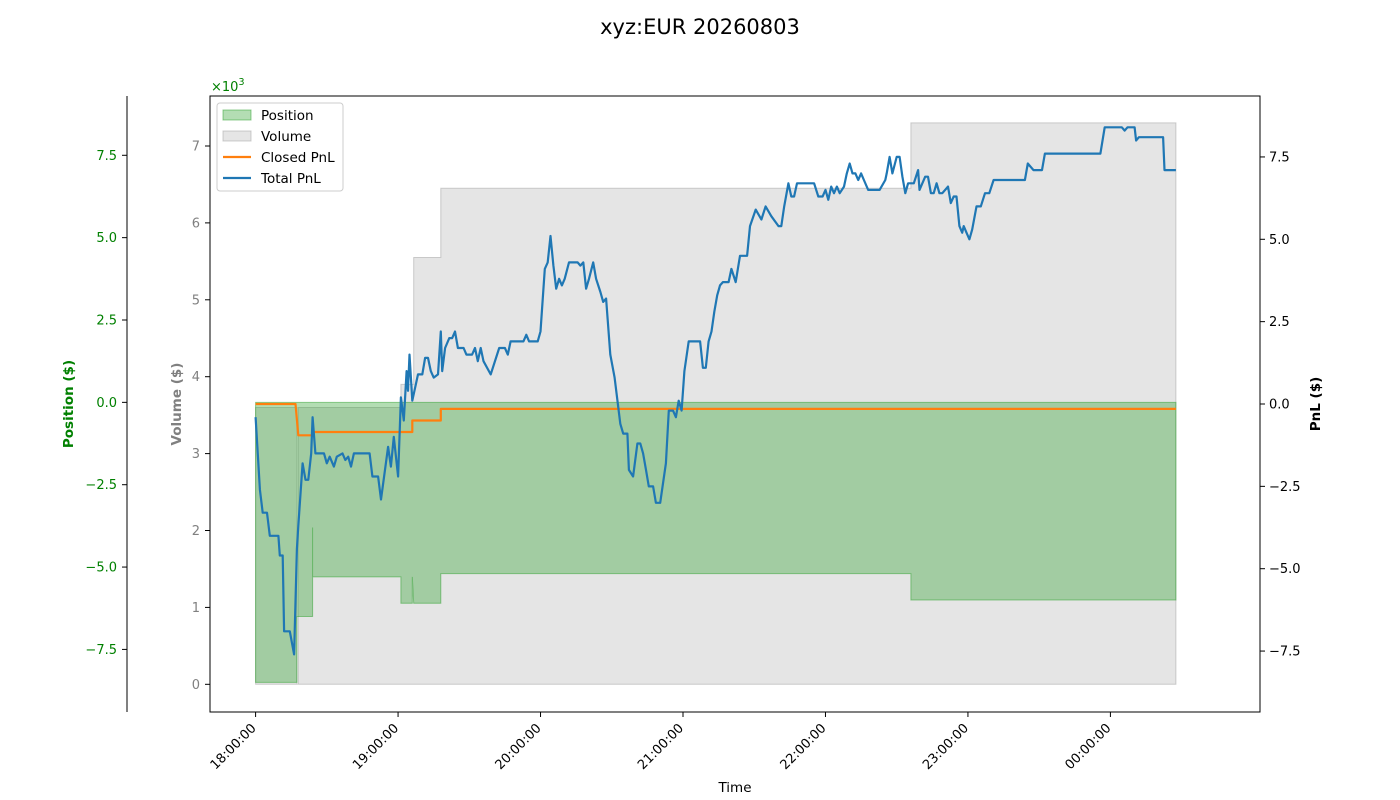  I want to click on volume-tick-label: 1, so click(196, 608).